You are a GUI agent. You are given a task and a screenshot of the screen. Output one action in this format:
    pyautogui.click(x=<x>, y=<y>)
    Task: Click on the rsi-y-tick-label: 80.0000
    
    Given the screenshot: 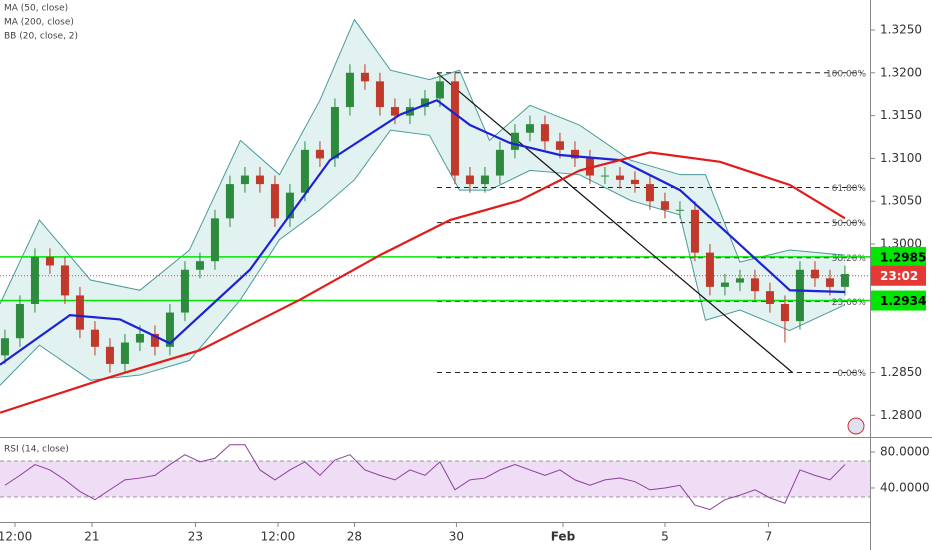 What is the action you would take?
    pyautogui.click(x=905, y=451)
    